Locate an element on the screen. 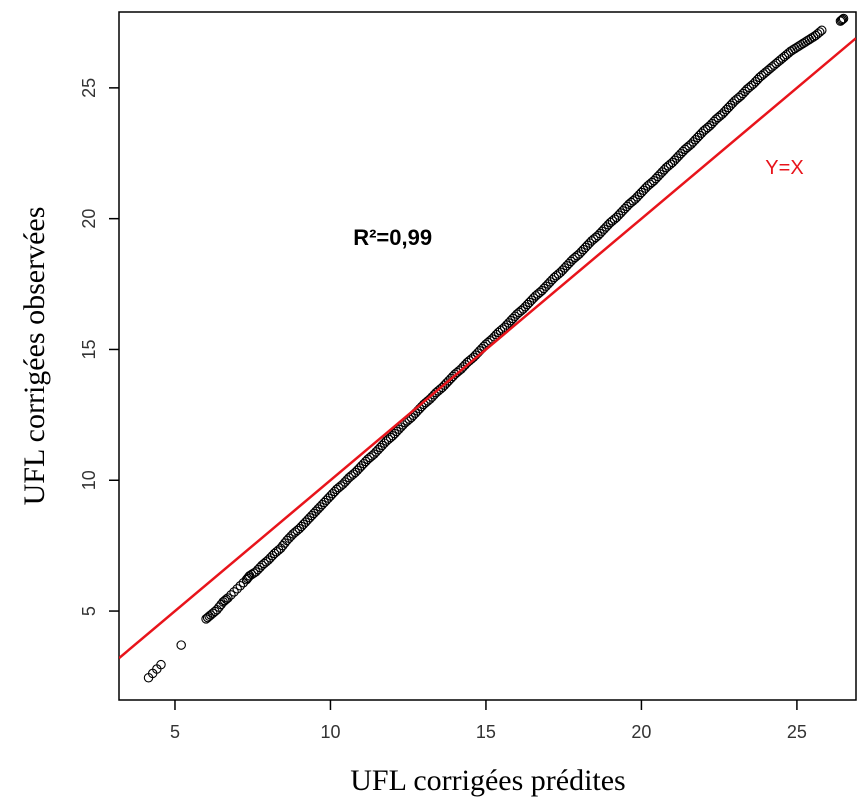  reference-line-label: Y=X is located at coordinates (784, 168).